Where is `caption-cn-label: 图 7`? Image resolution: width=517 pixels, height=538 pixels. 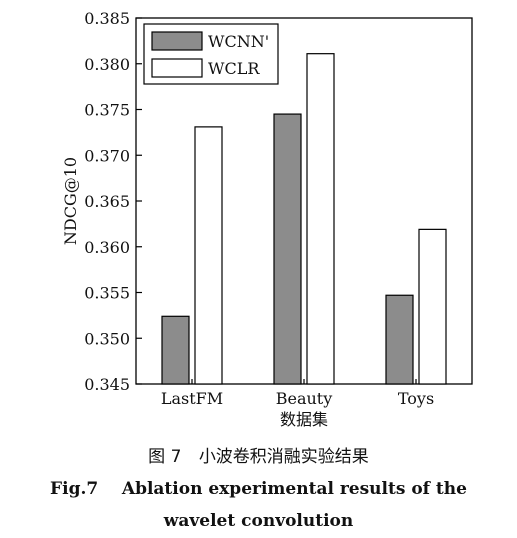 caption-cn-label: 图 7 is located at coordinates (165, 457).